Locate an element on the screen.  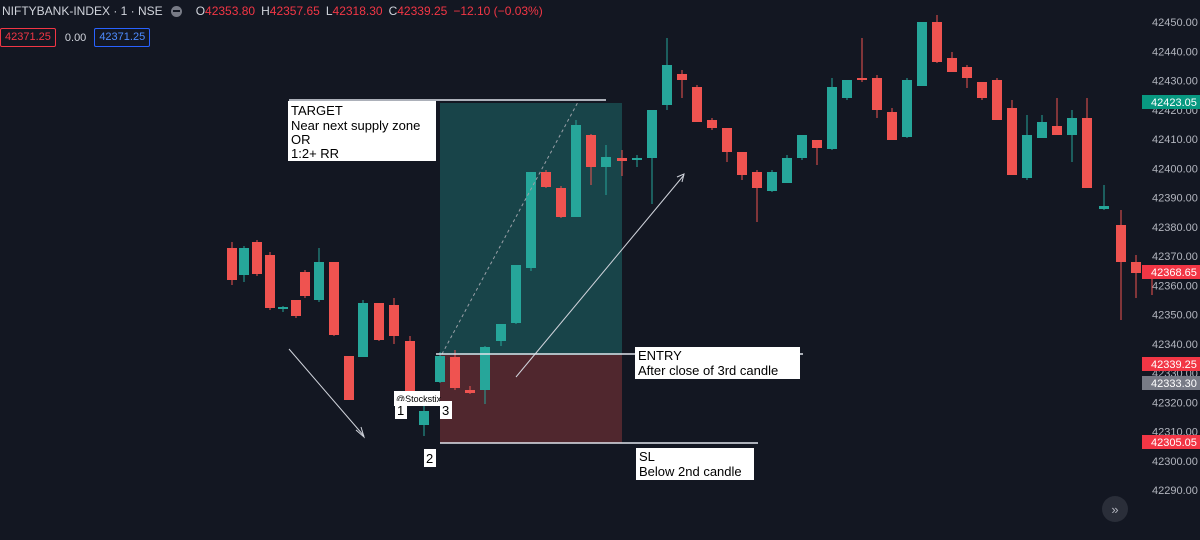
svg-text: 42368.65 is located at coordinates (1174, 273).